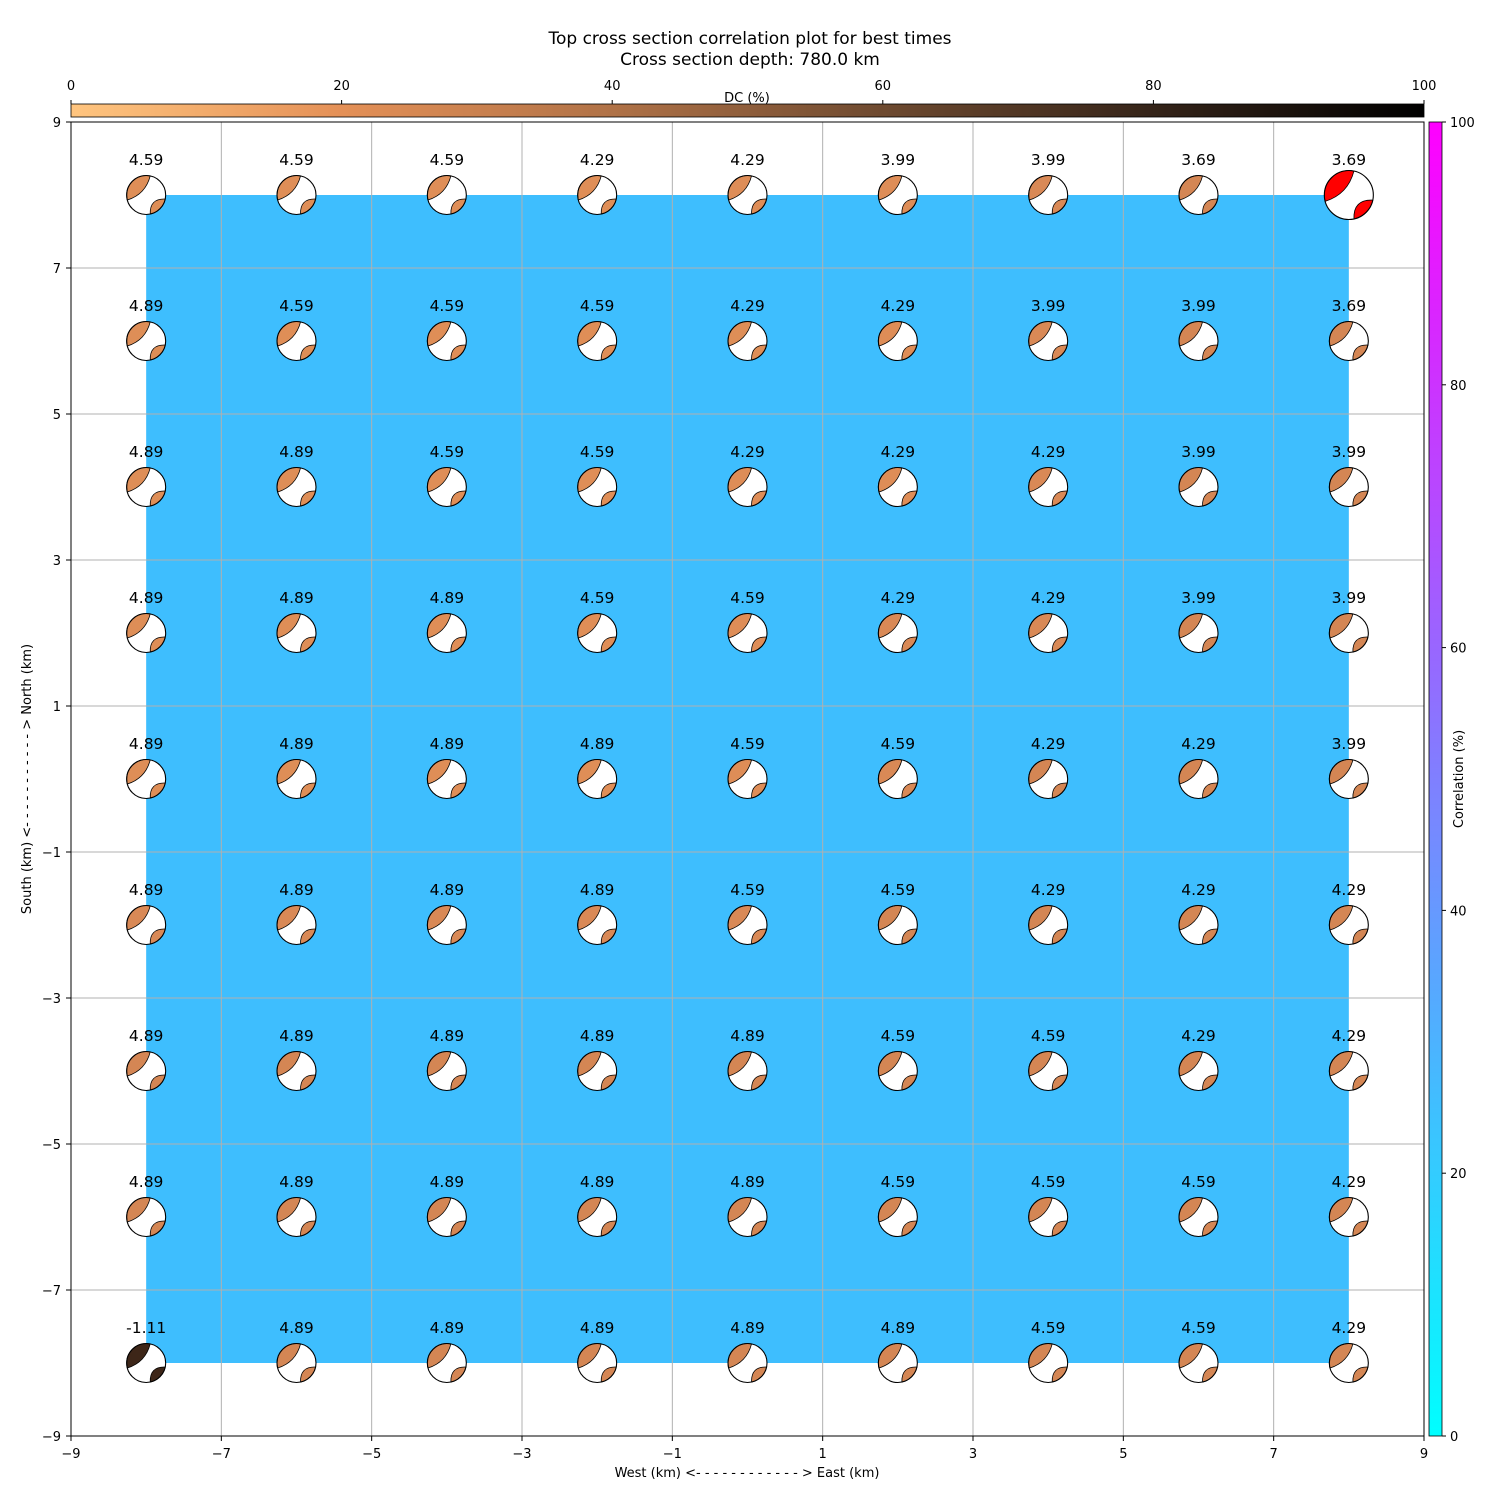 The width and height of the screenshot is (1500, 1500). What do you see at coordinates (747, 110) in the screenshot?
I see `dc-colorbar` at bounding box center [747, 110].